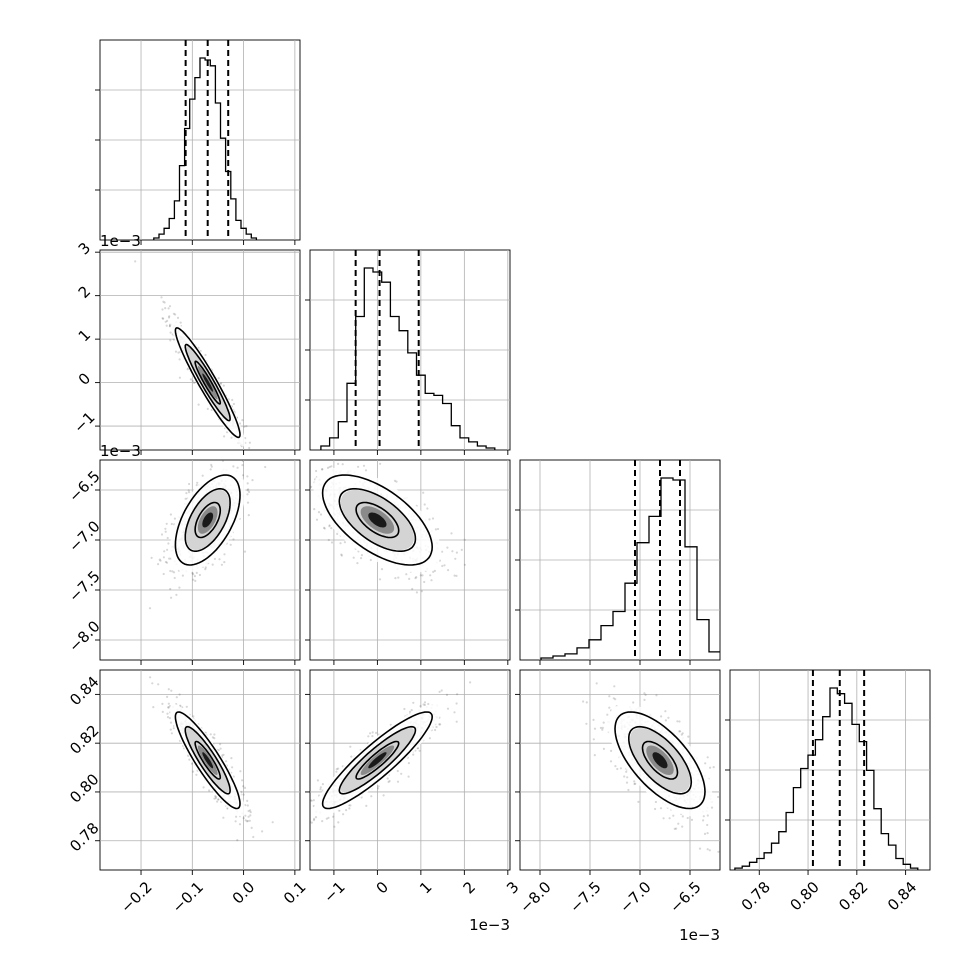 The width and height of the screenshot is (970, 970). Describe the element at coordinates (84, 486) in the screenshot. I see `y-tick-label: −6.5` at that location.